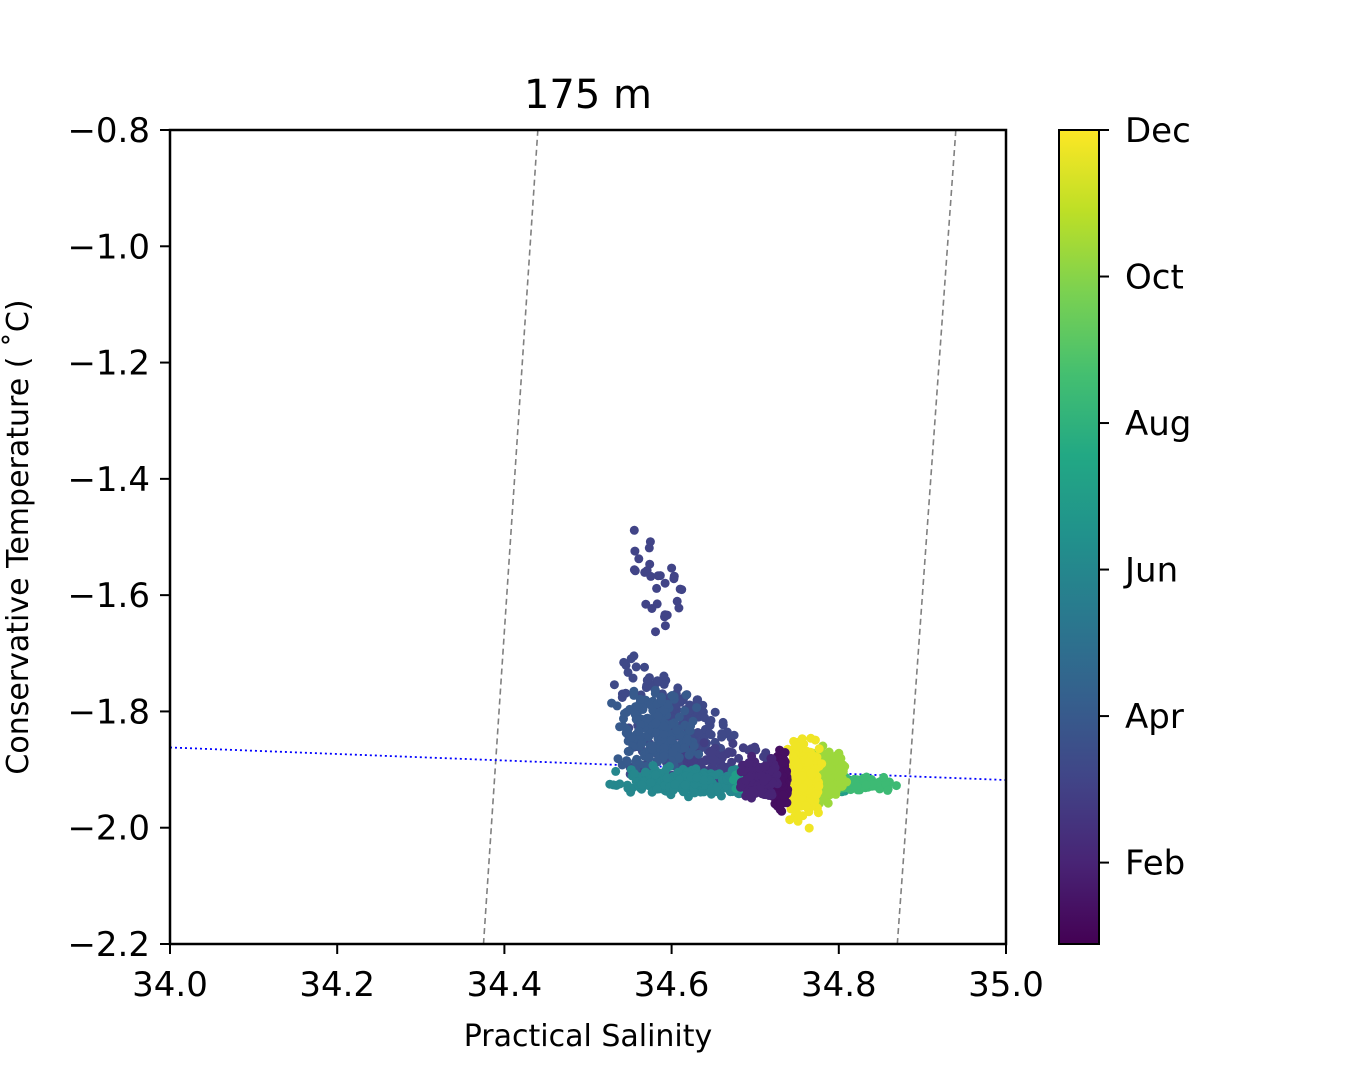  Describe the element at coordinates (108, 596) in the screenshot. I see `y-tick-label: −1.6` at that location.